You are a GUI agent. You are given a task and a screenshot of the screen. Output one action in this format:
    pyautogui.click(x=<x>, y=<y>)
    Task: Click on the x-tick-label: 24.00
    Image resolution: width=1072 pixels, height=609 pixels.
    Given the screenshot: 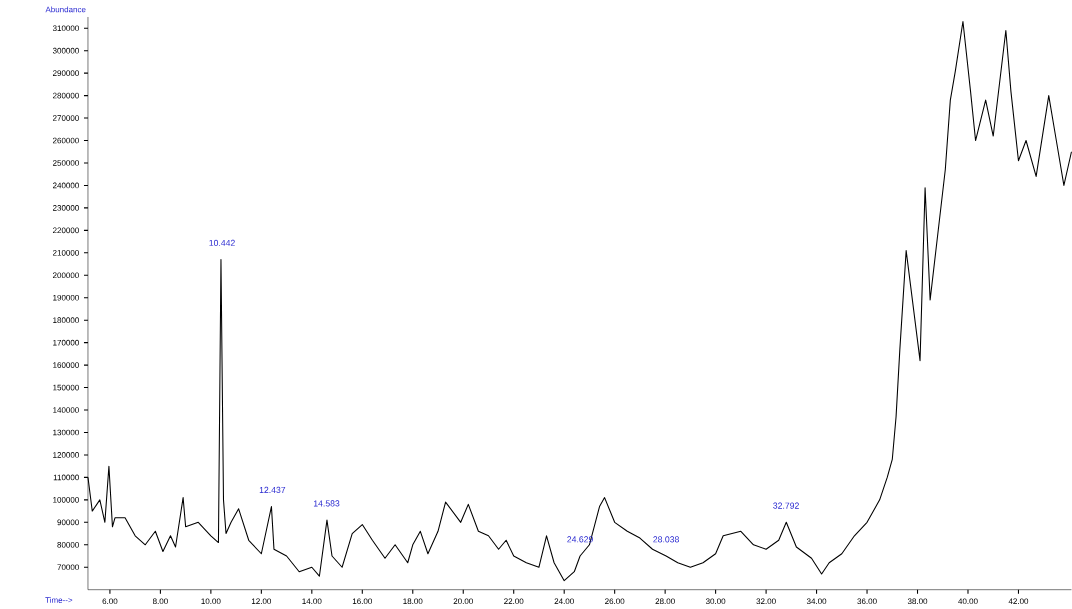 What is the action you would take?
    pyautogui.click(x=564, y=601)
    